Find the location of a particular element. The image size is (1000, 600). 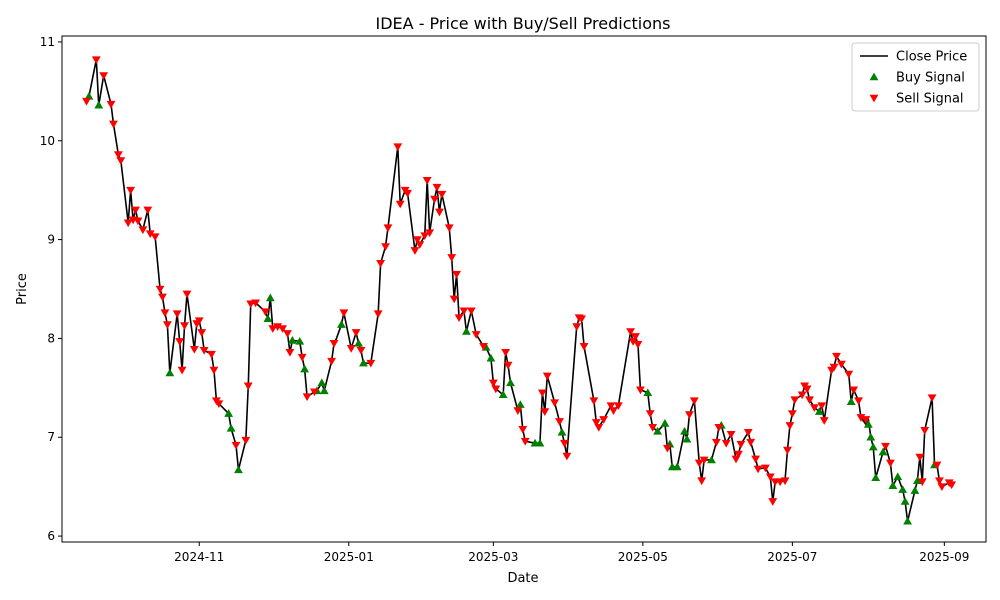

legend-buy-swatch is located at coordinates (874, 76).